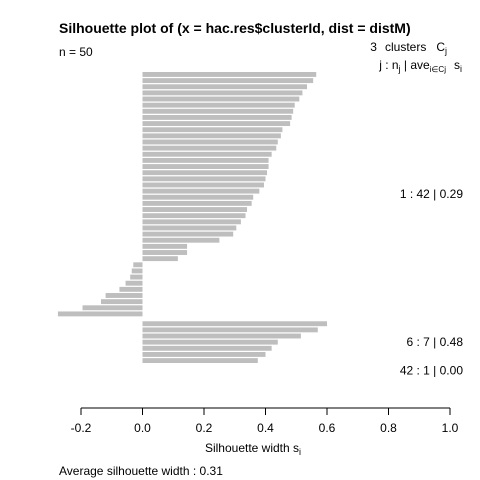 Image resolution: width=480 pixels, height=480 pixels. I want to click on x-axis-label: Silhouette width si, so click(253, 449).